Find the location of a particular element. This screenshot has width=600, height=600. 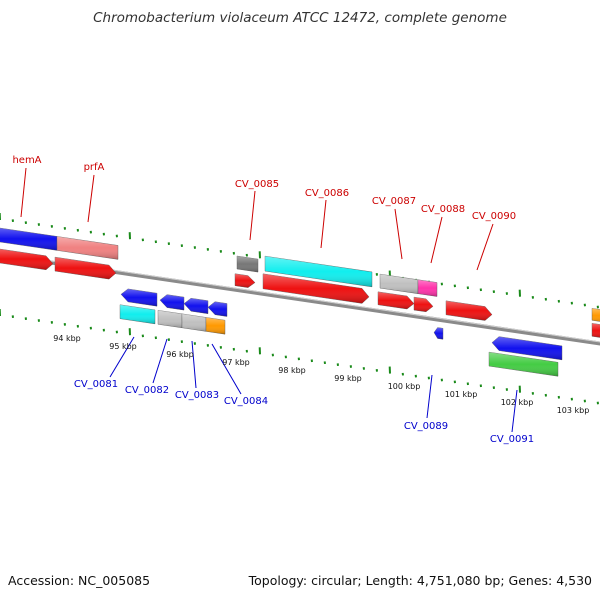

gene-CV_0091-shade is located at coordinates (523, 364).